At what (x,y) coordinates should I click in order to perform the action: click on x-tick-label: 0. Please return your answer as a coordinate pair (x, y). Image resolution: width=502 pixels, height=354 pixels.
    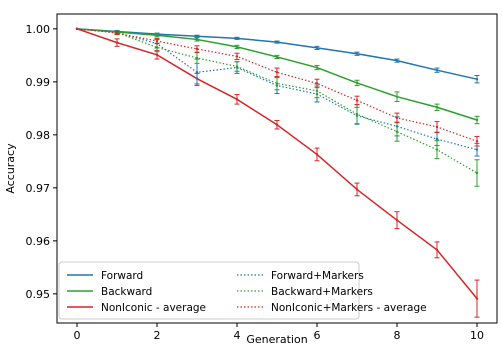
    Looking at the image, I should click on (77, 335).